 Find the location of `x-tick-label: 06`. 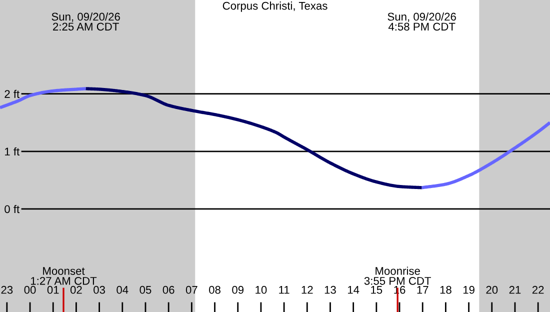

x-tick-label: 06 is located at coordinates (168, 290).